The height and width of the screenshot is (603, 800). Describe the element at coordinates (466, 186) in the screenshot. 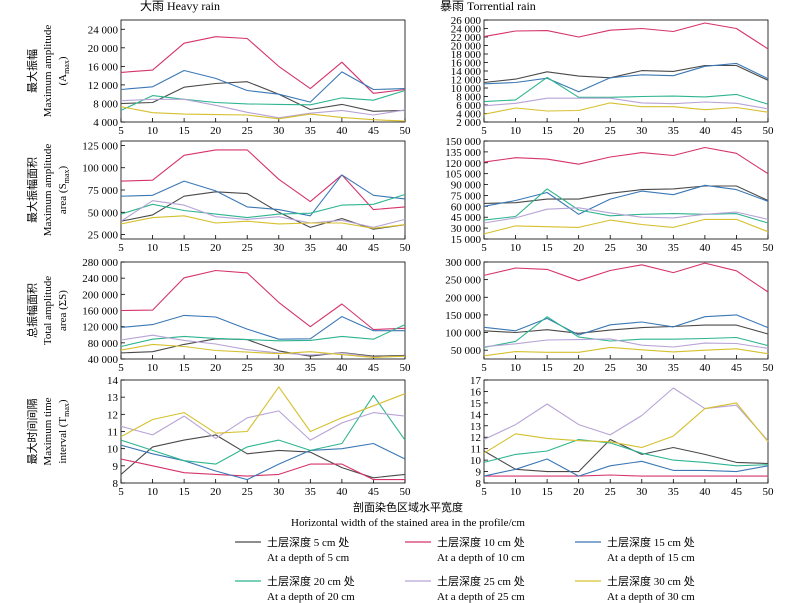

I see `y-tick-label: 90 000` at that location.